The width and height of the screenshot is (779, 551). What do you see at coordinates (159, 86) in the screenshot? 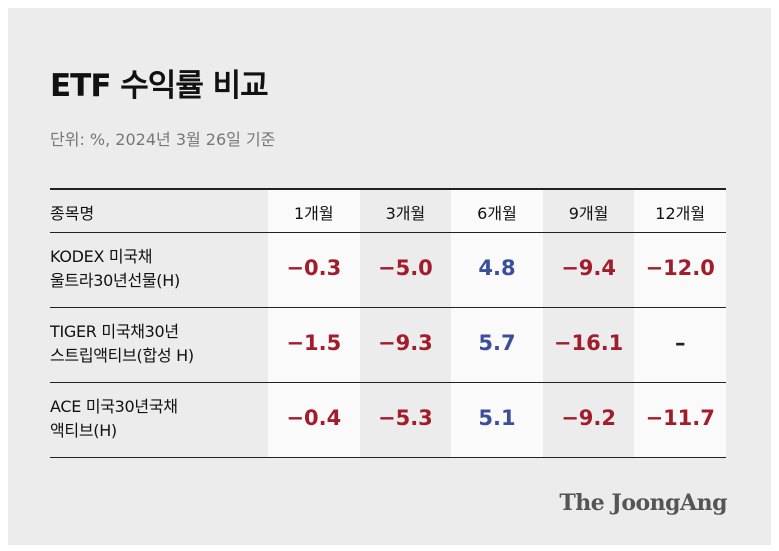
I see `title: ETF 수익률 비교` at bounding box center [159, 86].